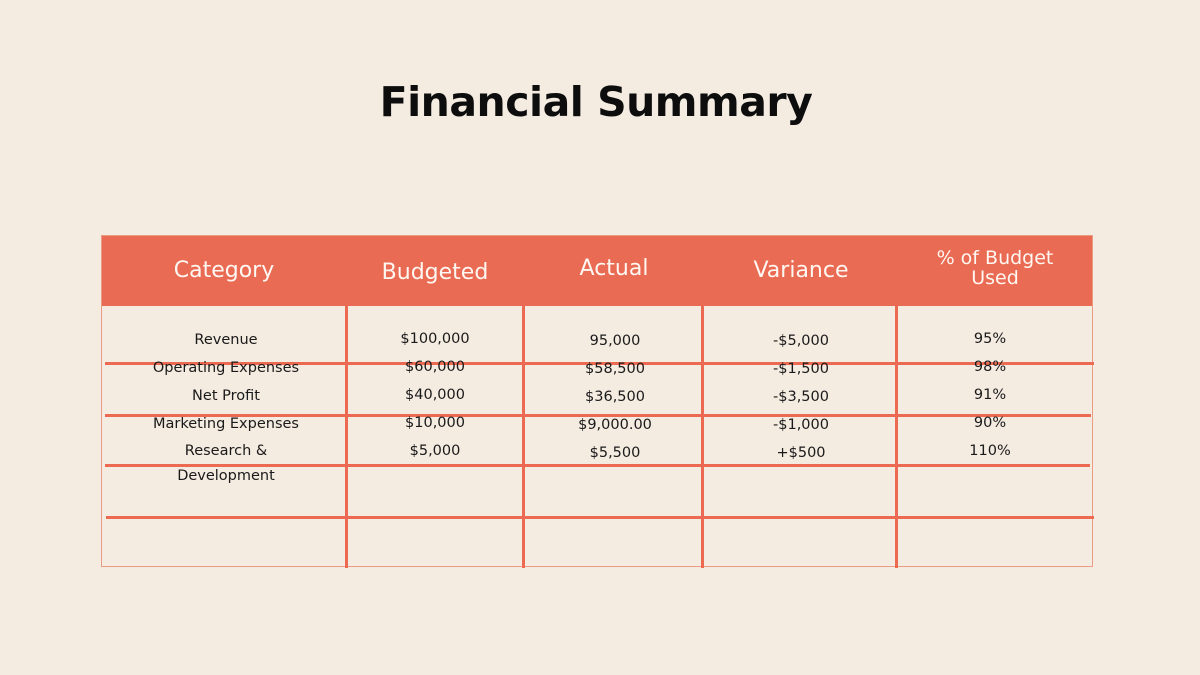  I want to click on table-cell-actual: $58,500, so click(615, 369).